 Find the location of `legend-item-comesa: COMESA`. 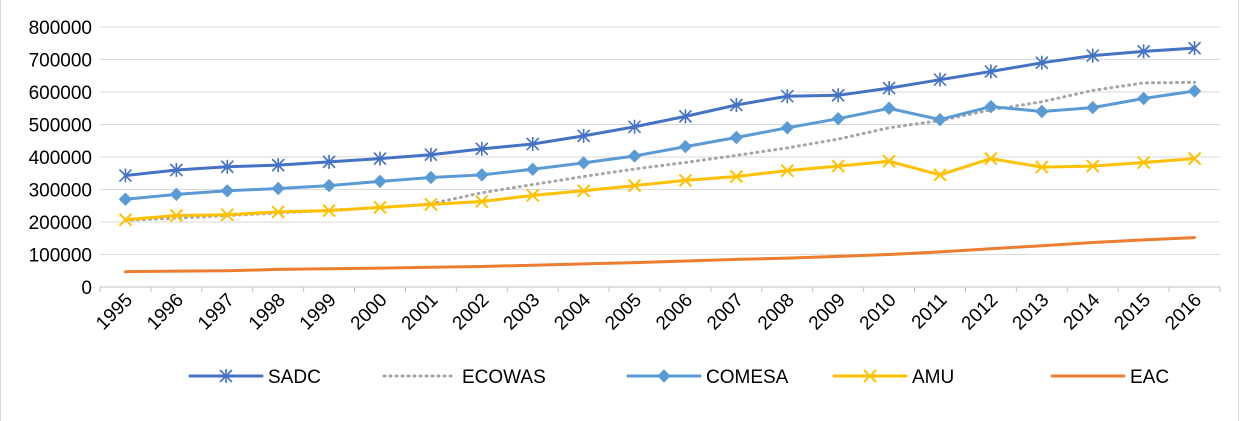

legend-item-comesa: COMESA is located at coordinates (707, 377).